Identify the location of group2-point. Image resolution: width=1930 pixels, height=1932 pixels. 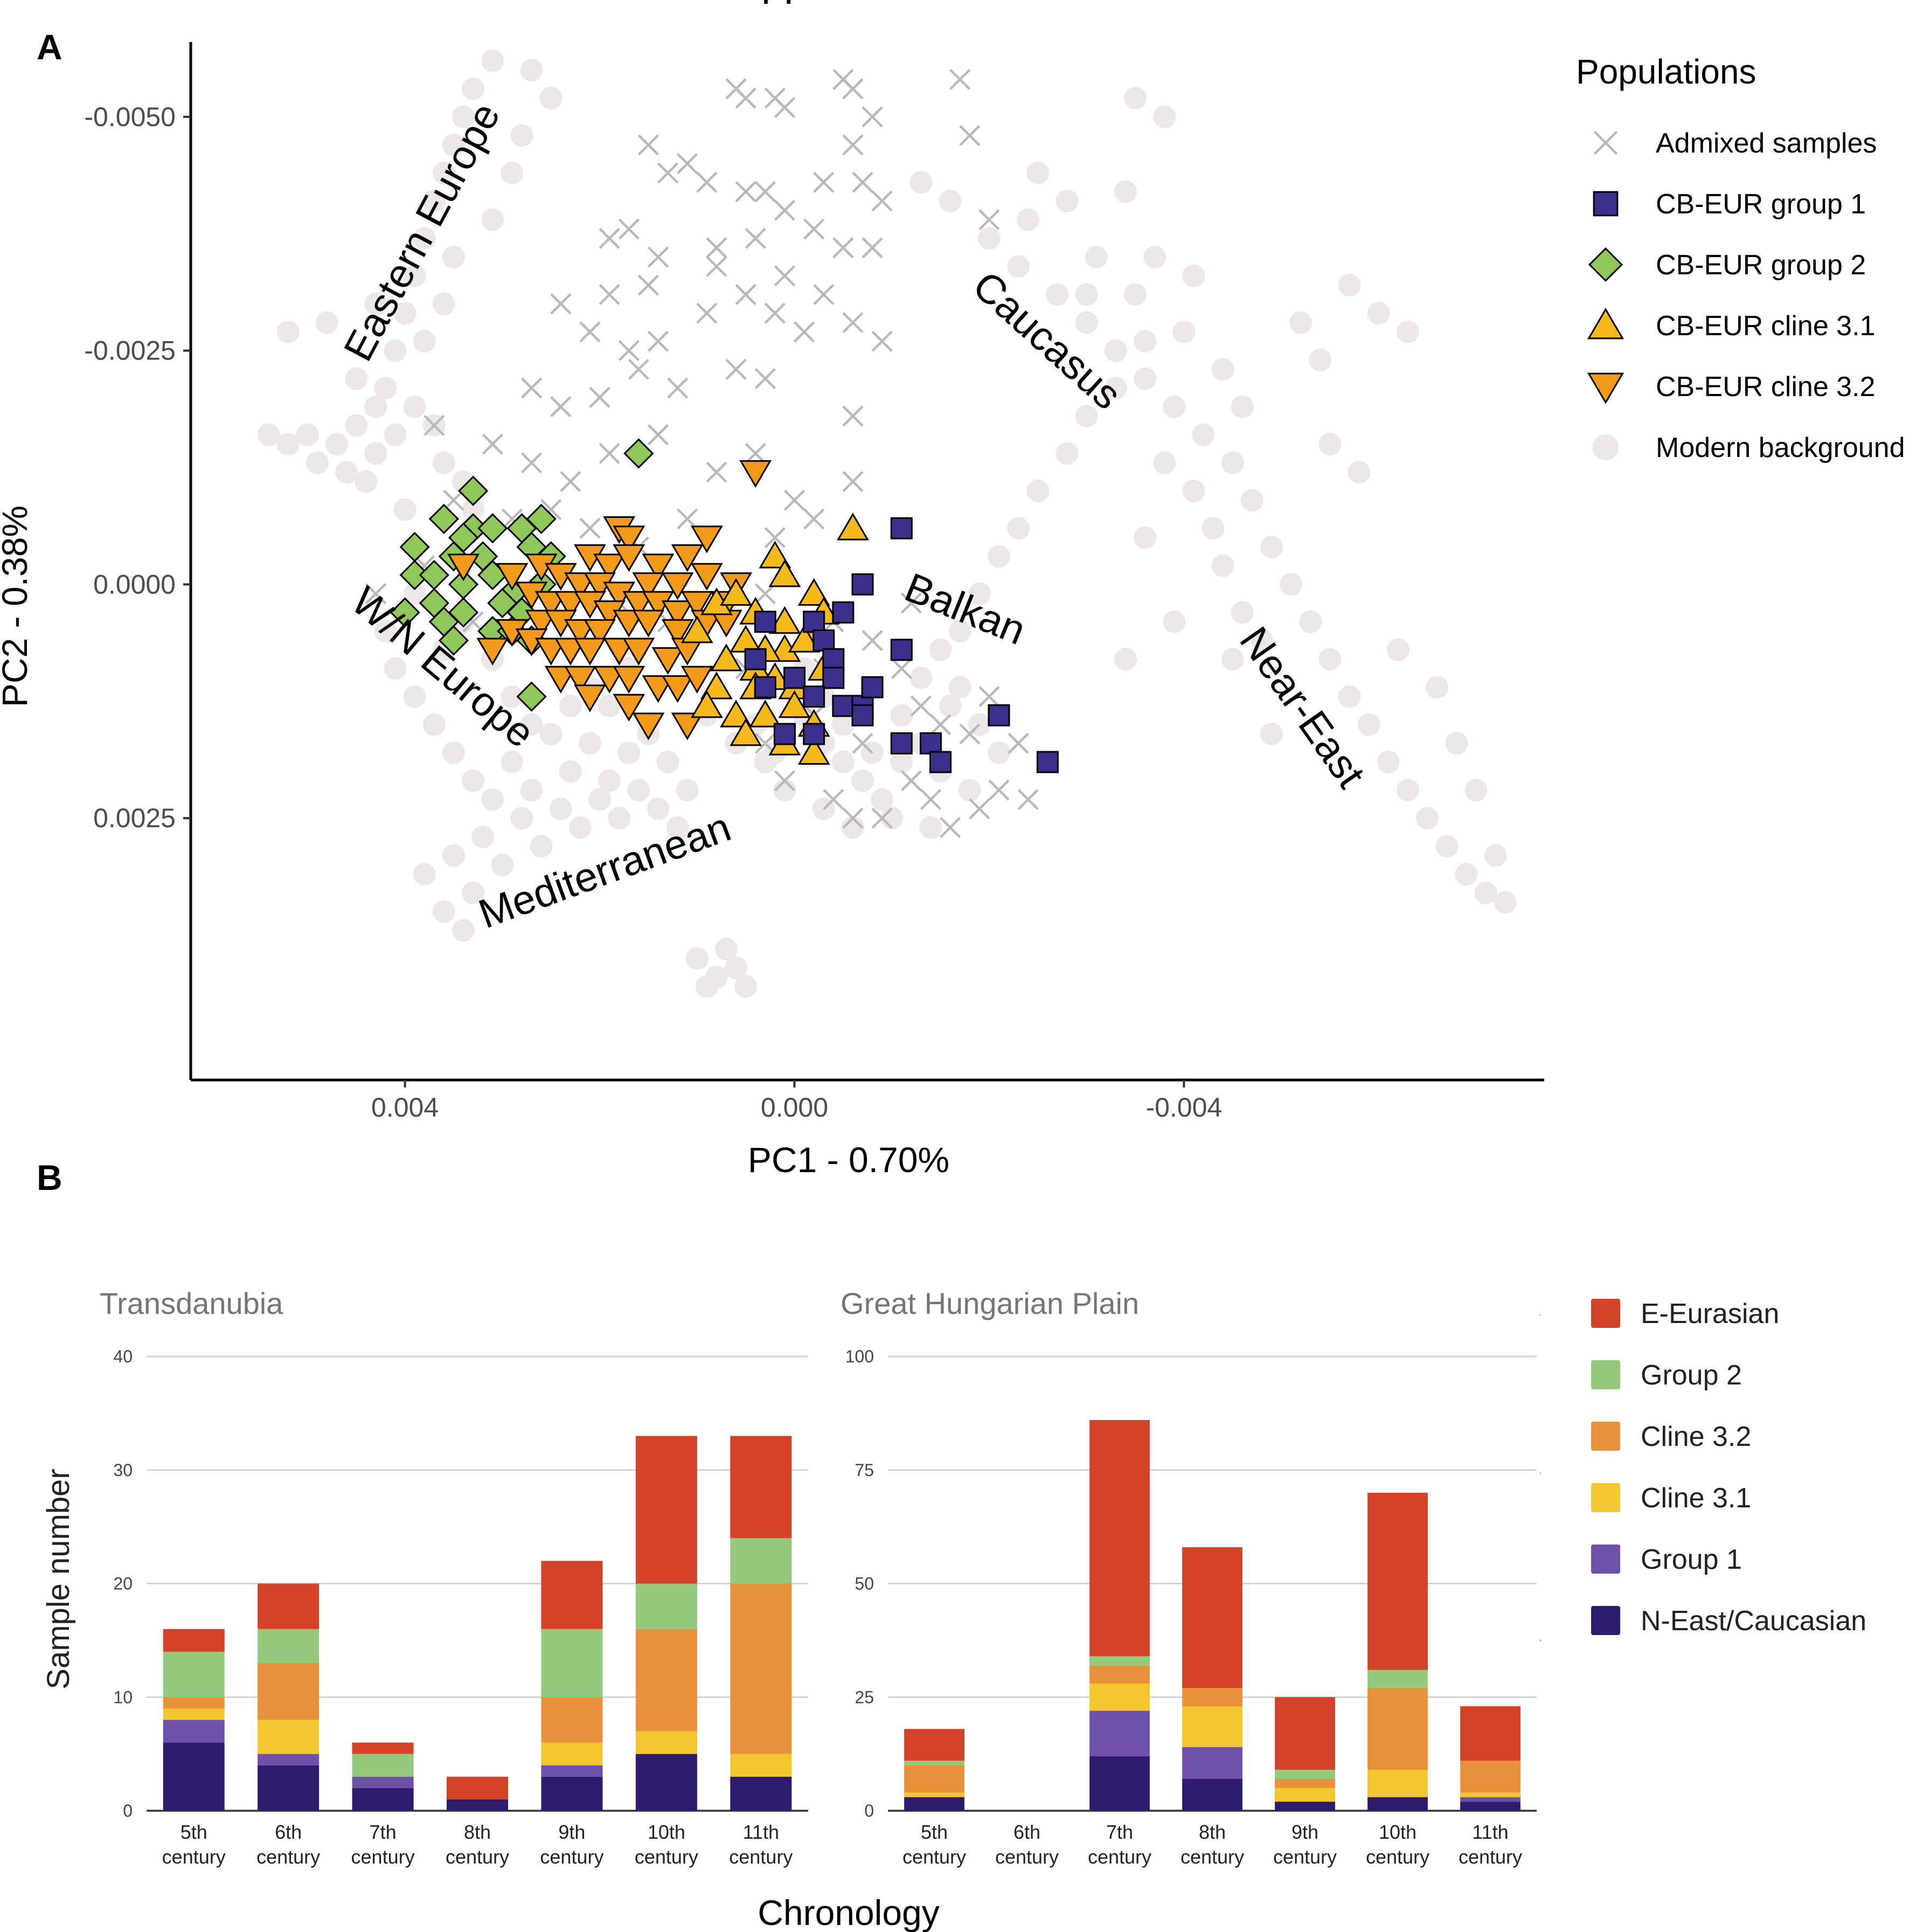
(454, 640).